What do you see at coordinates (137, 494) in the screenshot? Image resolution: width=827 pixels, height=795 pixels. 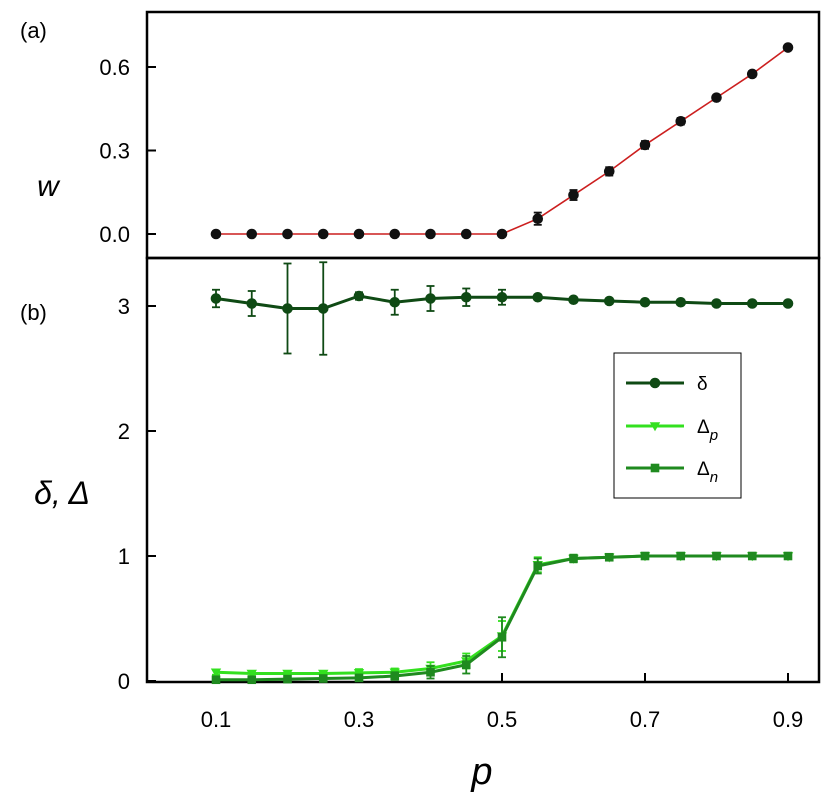 I see `panel-b-y-ticks: 0 1 2 3` at bounding box center [137, 494].